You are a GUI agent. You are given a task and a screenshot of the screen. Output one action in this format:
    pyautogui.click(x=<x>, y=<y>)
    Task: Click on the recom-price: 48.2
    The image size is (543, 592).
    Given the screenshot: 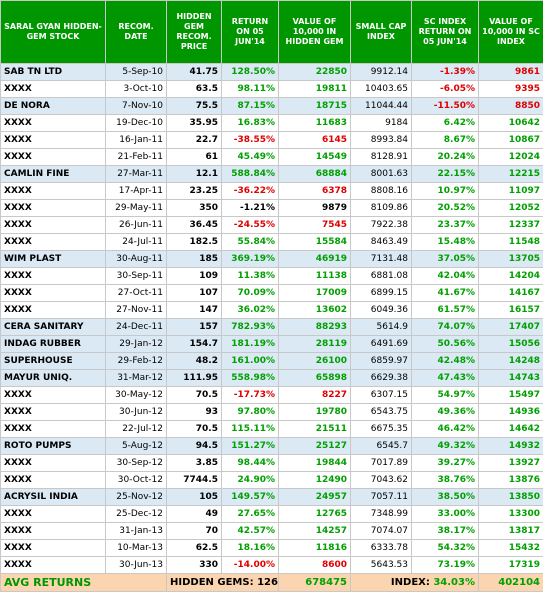 What is the action you would take?
    pyautogui.click(x=194, y=361)
    